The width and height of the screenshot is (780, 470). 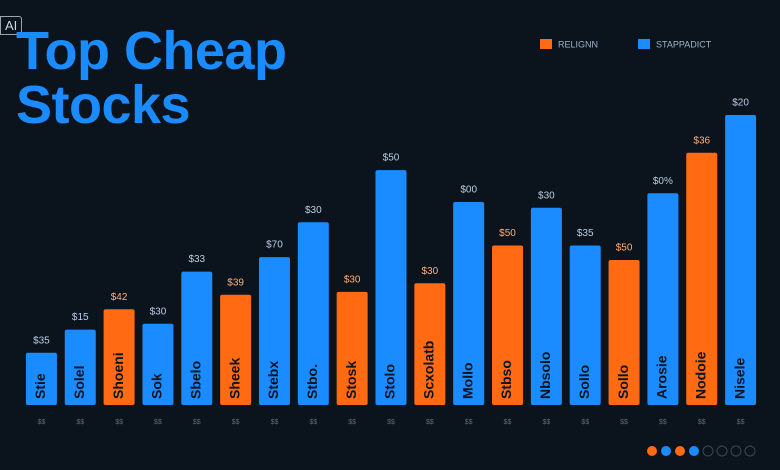 I want to click on bar-top-label: $39, so click(x=235, y=282).